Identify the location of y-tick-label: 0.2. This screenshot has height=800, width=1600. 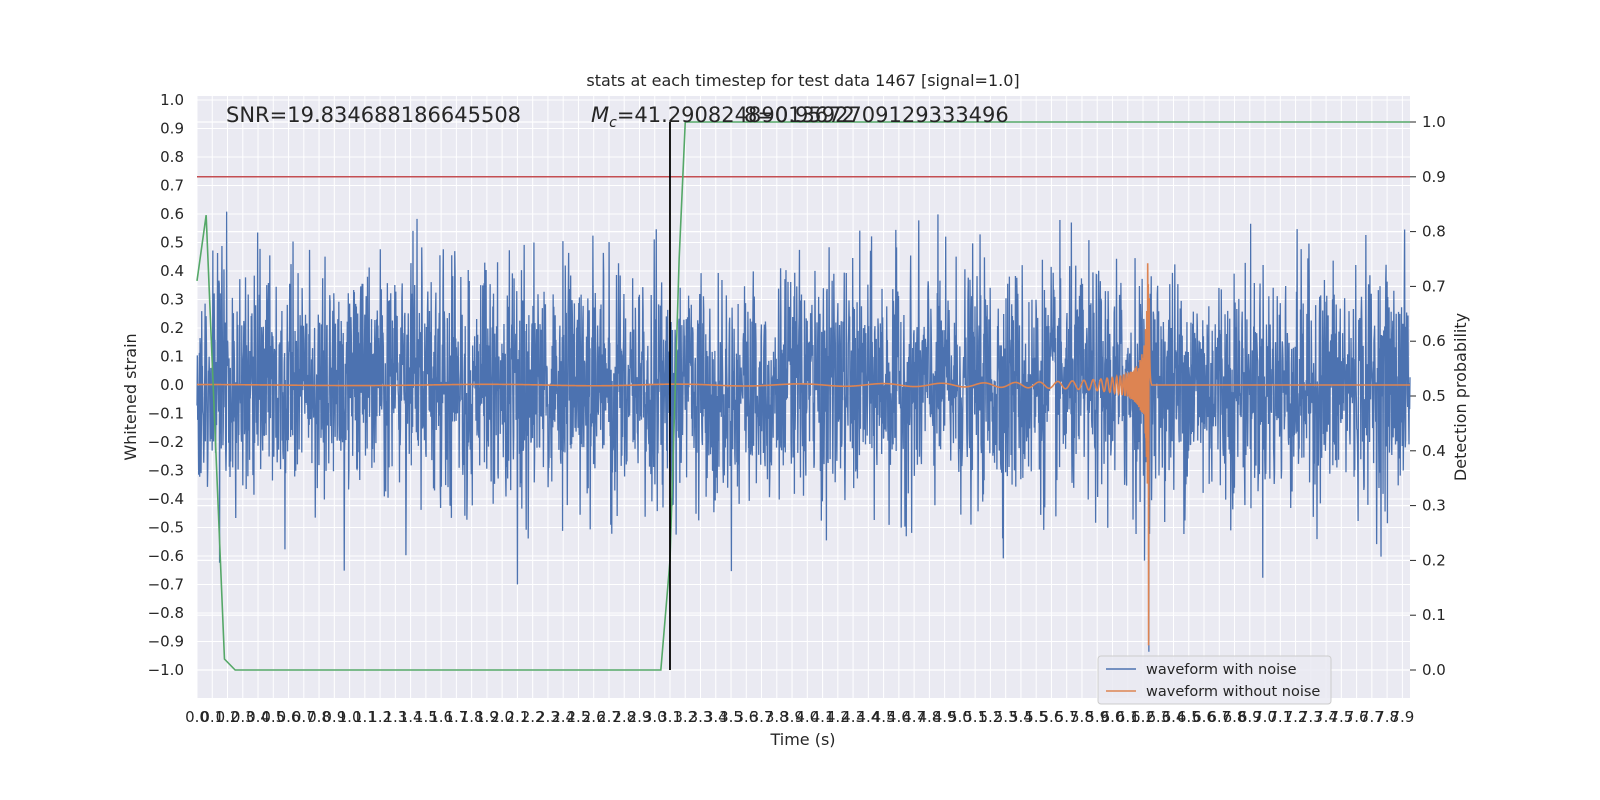
(172, 328).